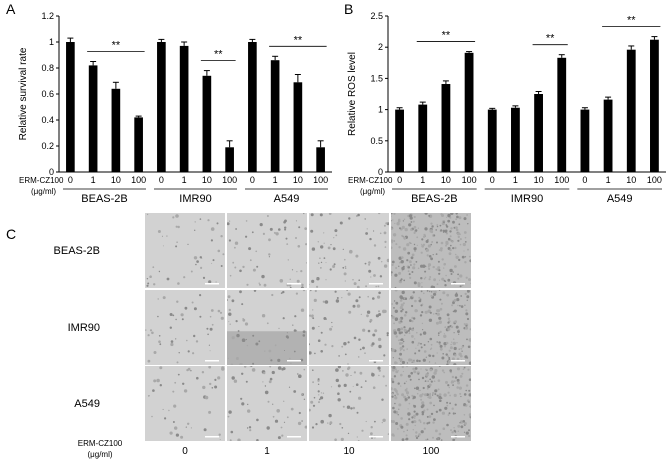 The image size is (669, 462). Describe the element at coordinates (100, 449) in the screenshot. I see `micrograph-treatment-label: ERM-CZ100 (μg/ml)` at that location.